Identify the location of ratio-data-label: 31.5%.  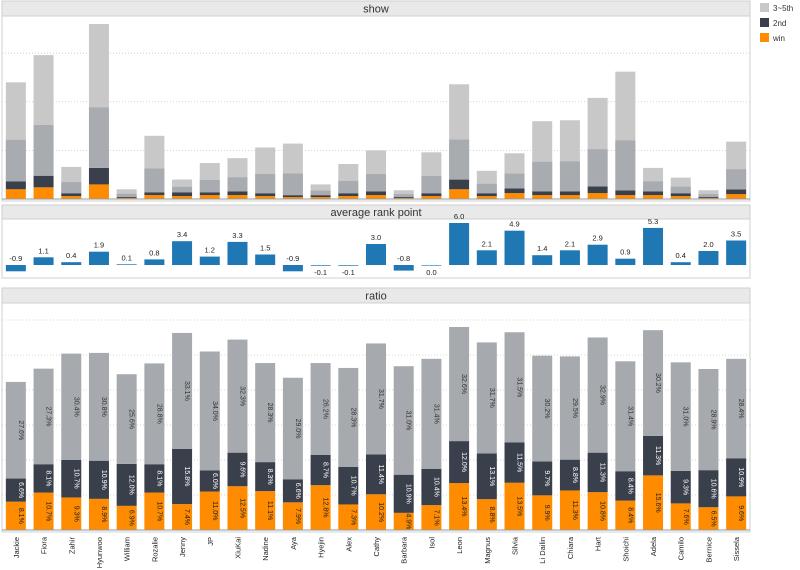
(519, 387).